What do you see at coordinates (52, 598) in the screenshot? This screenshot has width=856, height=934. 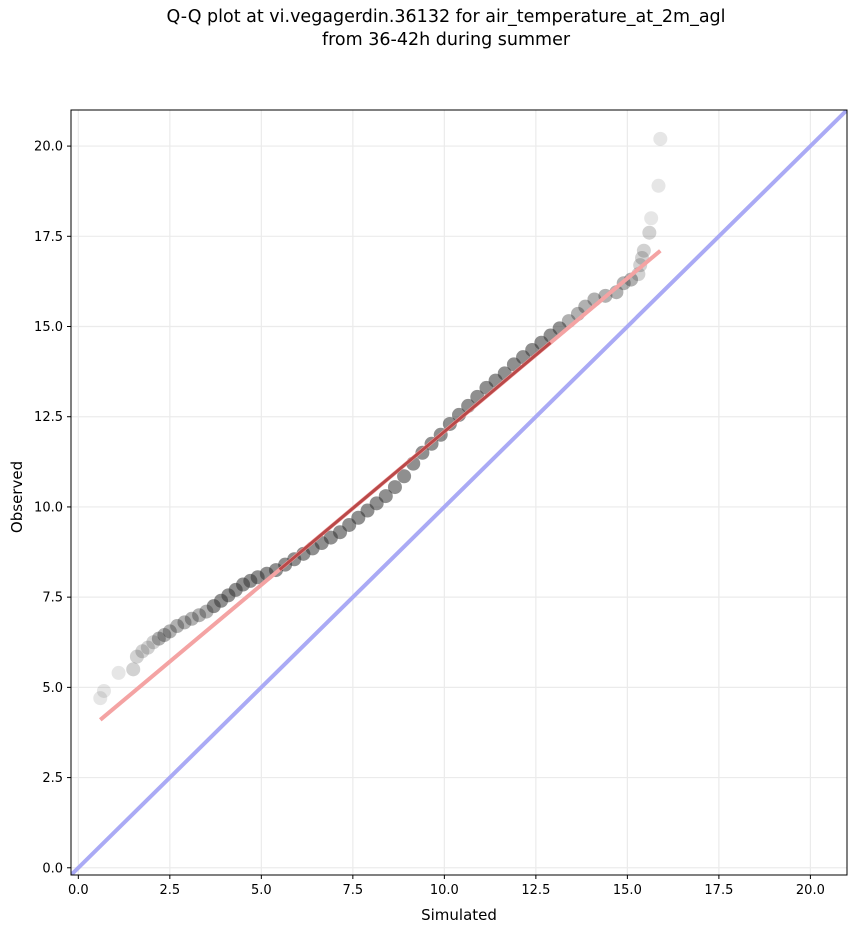 I see `y-tick-label: 7.5` at bounding box center [52, 598].